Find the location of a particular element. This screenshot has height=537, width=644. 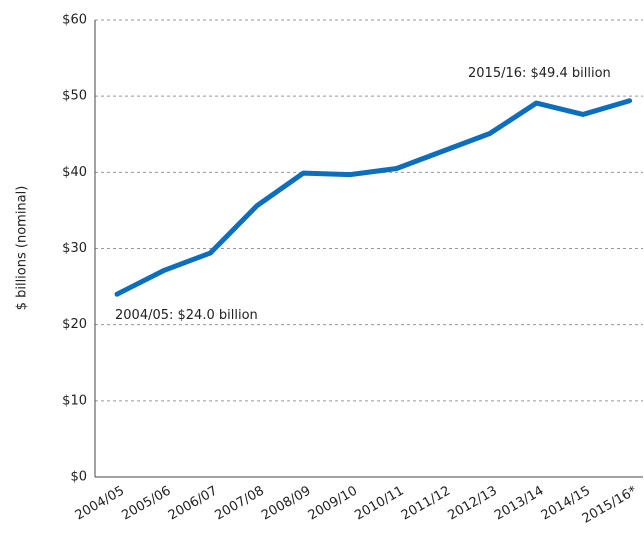

annotation: 2015/16: $49.4 billion is located at coordinates (539, 73).